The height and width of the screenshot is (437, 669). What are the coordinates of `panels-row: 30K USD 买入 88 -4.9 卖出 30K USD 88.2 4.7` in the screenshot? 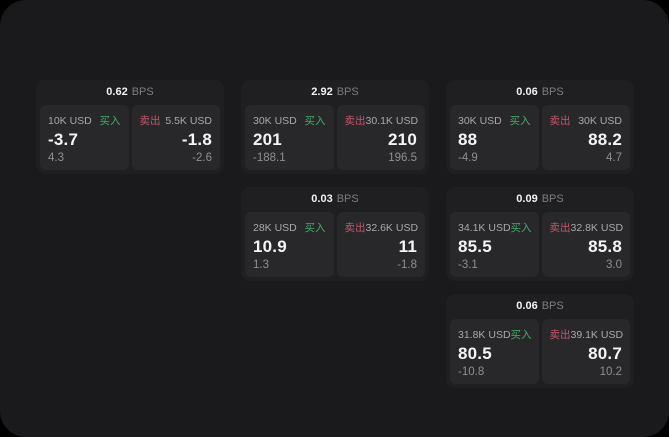 It's located at (540, 137).